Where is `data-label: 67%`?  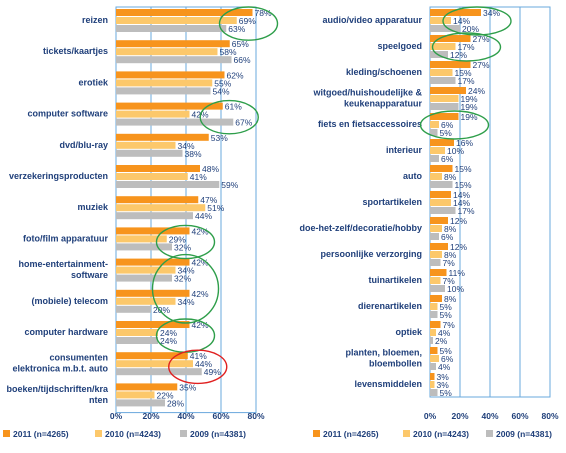 data-label: 67% is located at coordinates (243, 123).